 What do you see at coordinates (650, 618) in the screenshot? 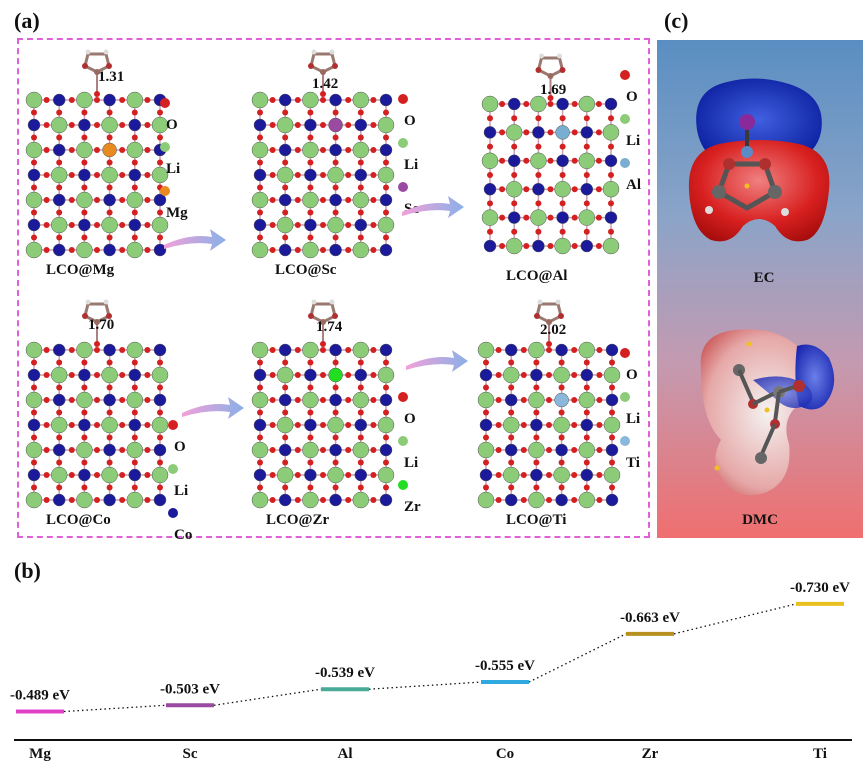
I see `level-value-label: -0.663 eV` at bounding box center [650, 618].